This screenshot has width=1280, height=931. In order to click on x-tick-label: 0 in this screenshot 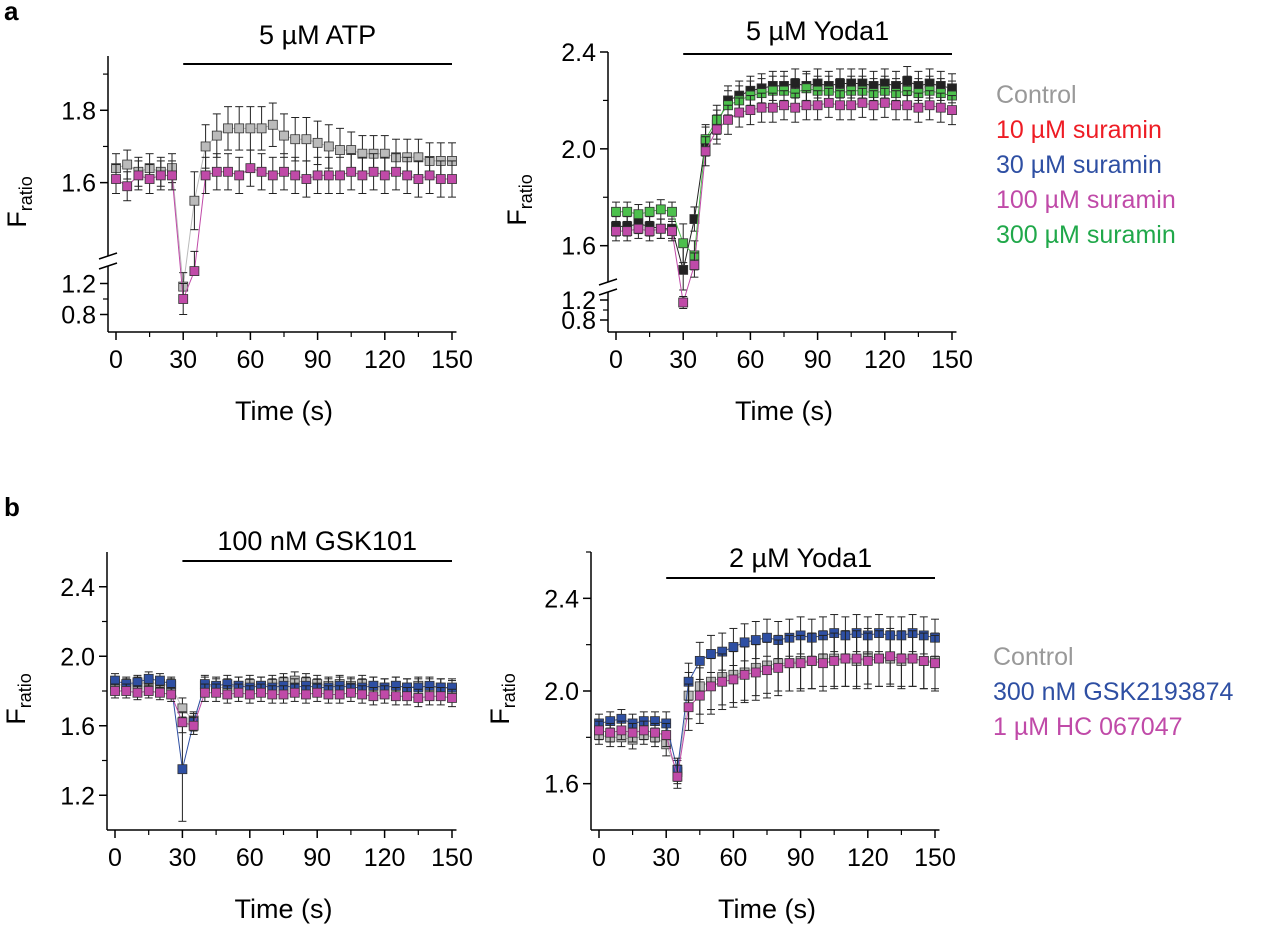, I will do `click(115, 858)`.